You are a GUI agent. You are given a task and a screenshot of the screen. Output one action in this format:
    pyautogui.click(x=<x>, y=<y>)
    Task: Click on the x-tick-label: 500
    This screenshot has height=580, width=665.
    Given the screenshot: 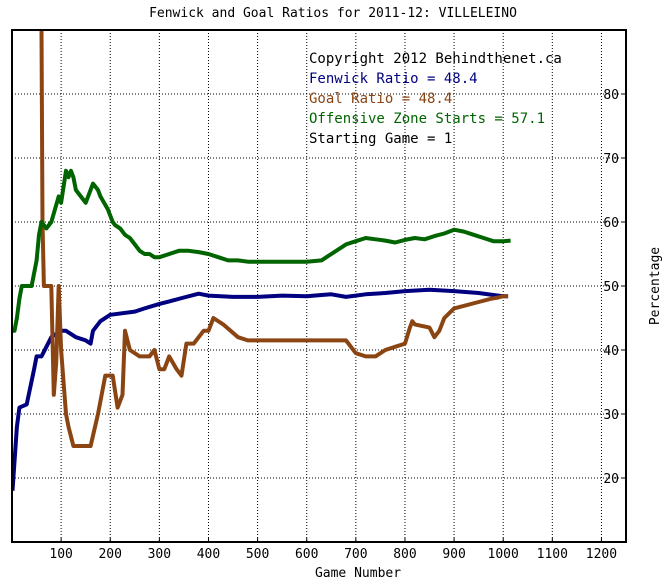 What is the action you would take?
    pyautogui.click(x=257, y=554)
    